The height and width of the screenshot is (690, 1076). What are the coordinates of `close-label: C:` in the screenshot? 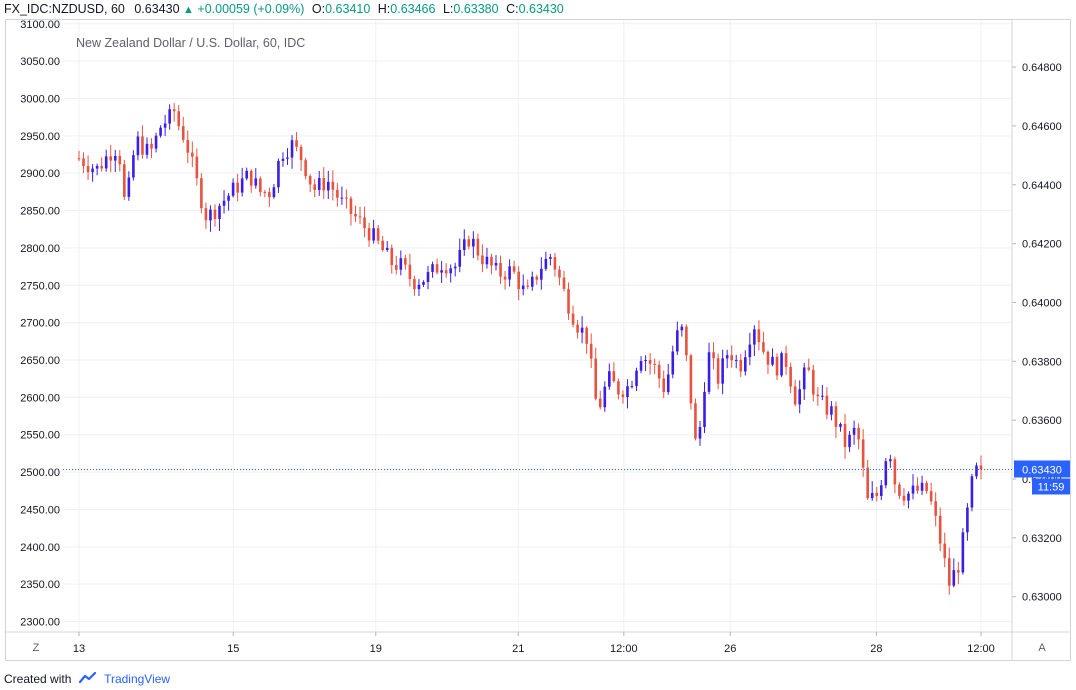 It's located at (512, 9).